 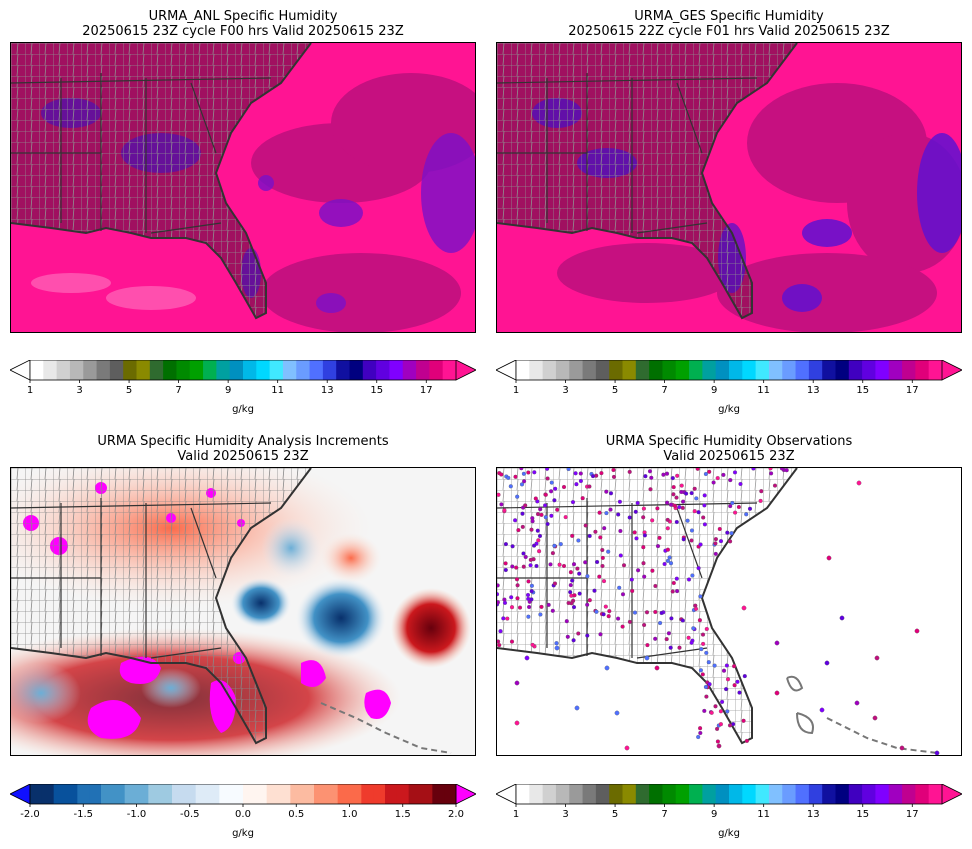 I want to click on q-scale-obs-over-triangle, so click(x=951, y=794).